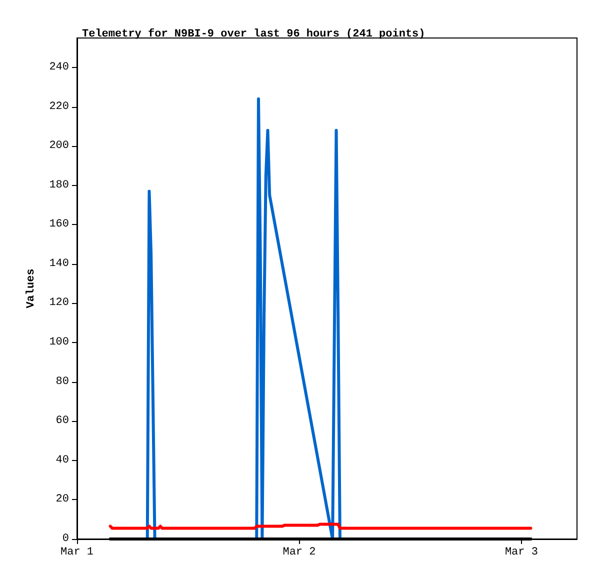  What do you see at coordinates (59, 303) in the screenshot?
I see `y-tick-label: 120` at bounding box center [59, 303].